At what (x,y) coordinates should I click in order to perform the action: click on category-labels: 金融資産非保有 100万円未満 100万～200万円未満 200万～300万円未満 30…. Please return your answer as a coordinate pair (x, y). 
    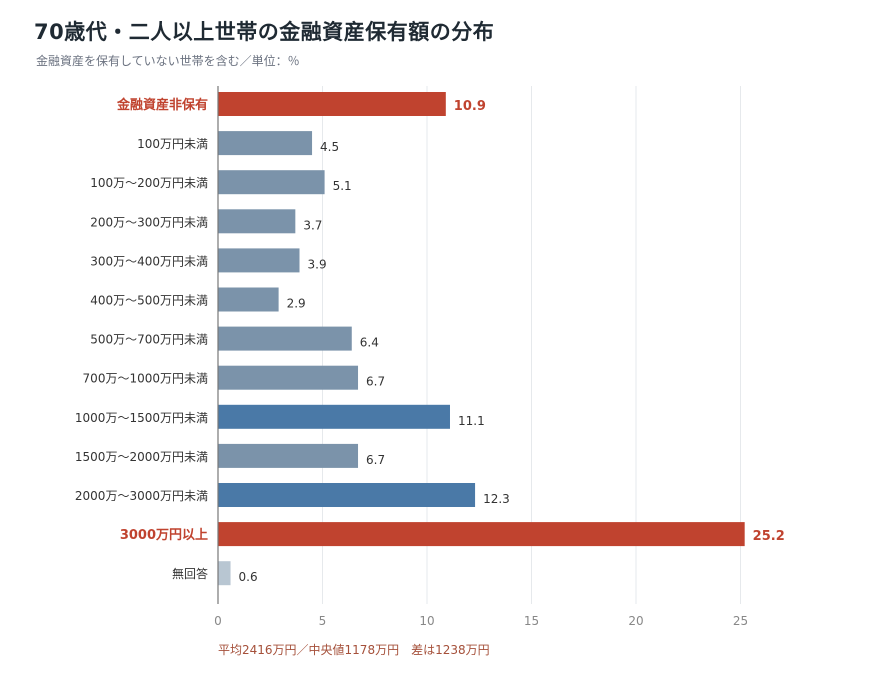
    Looking at the image, I should click on (141, 339).